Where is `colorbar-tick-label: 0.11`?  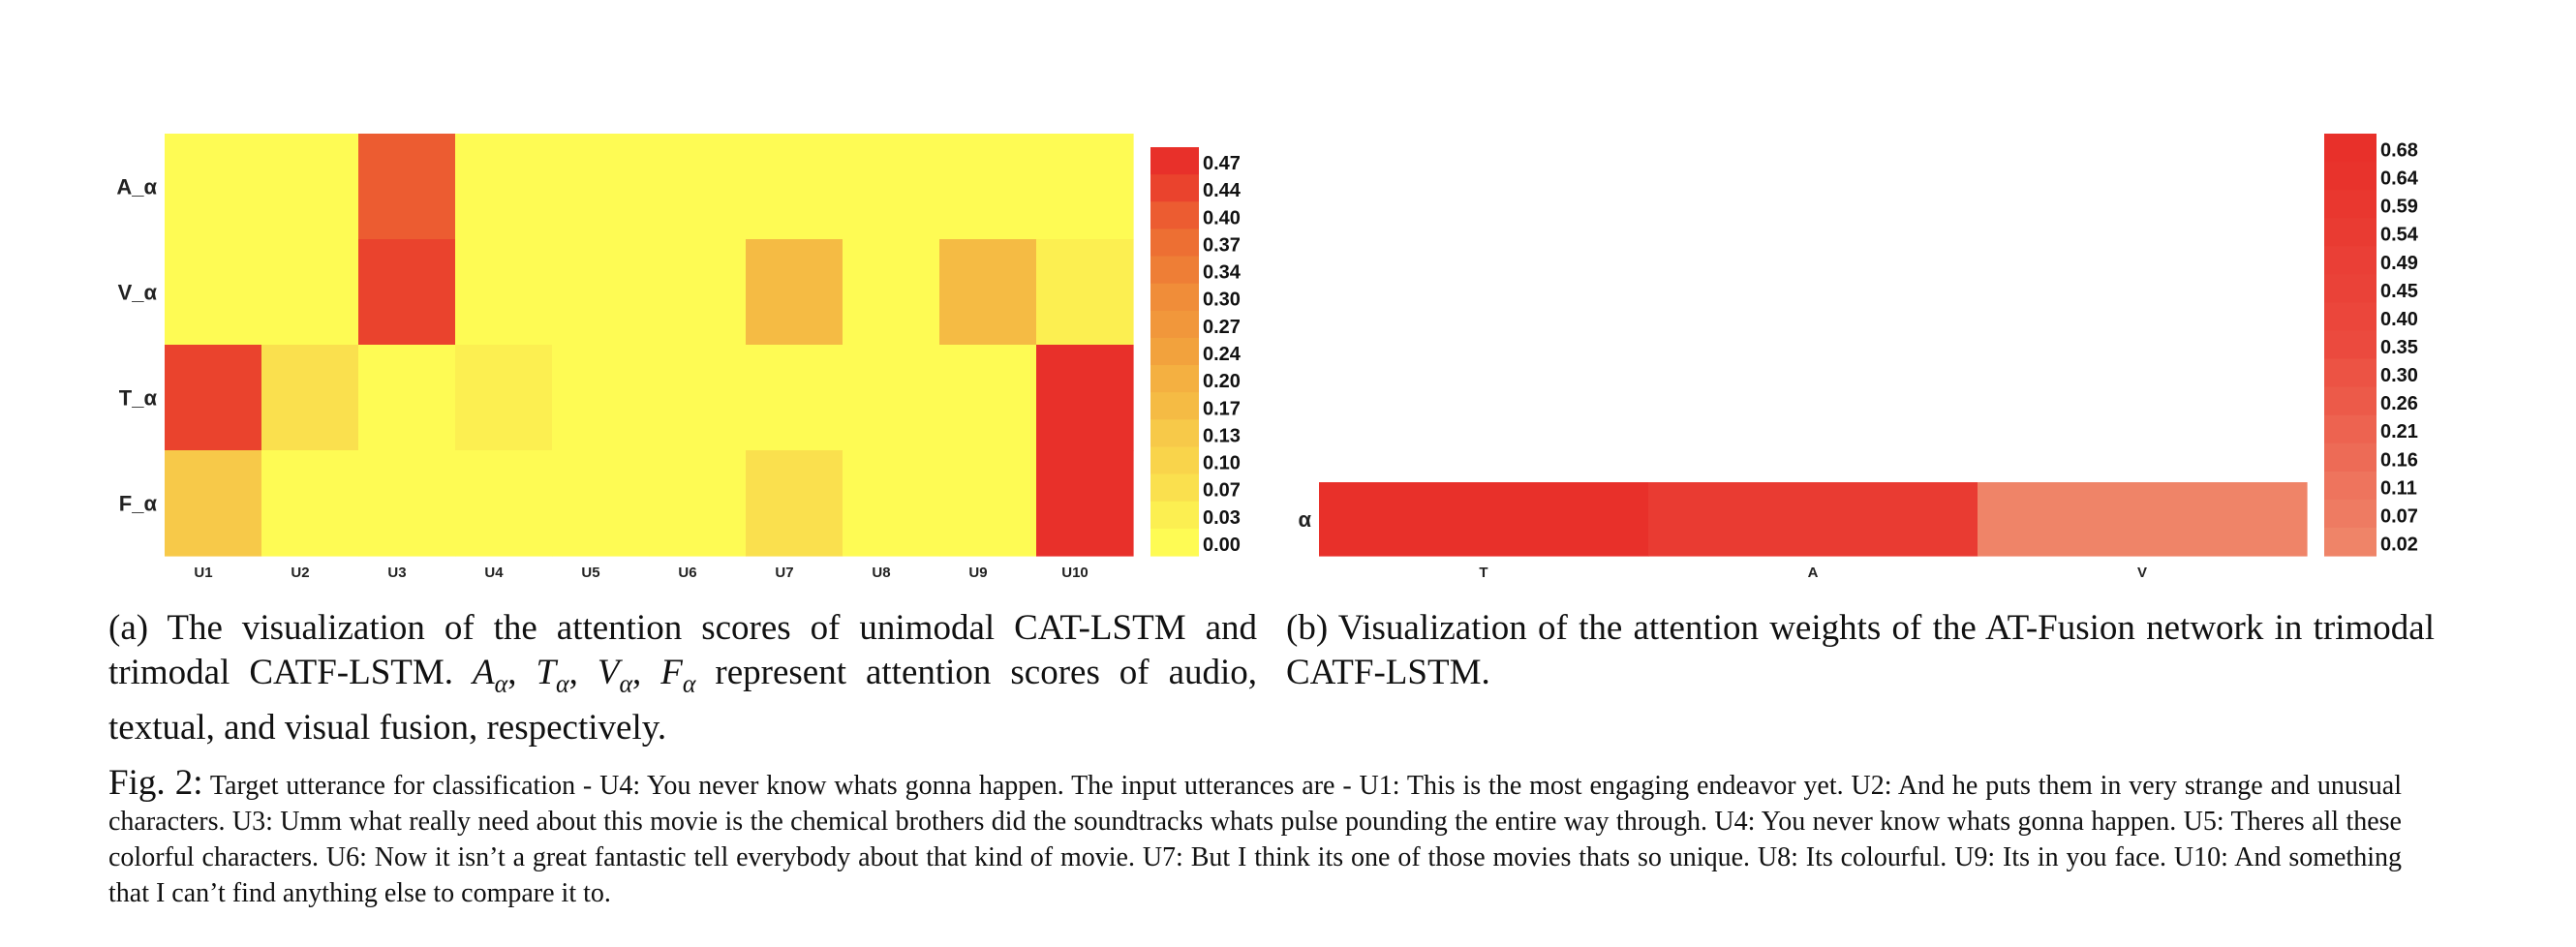 colorbar-tick-label: 0.11 is located at coordinates (2398, 488).